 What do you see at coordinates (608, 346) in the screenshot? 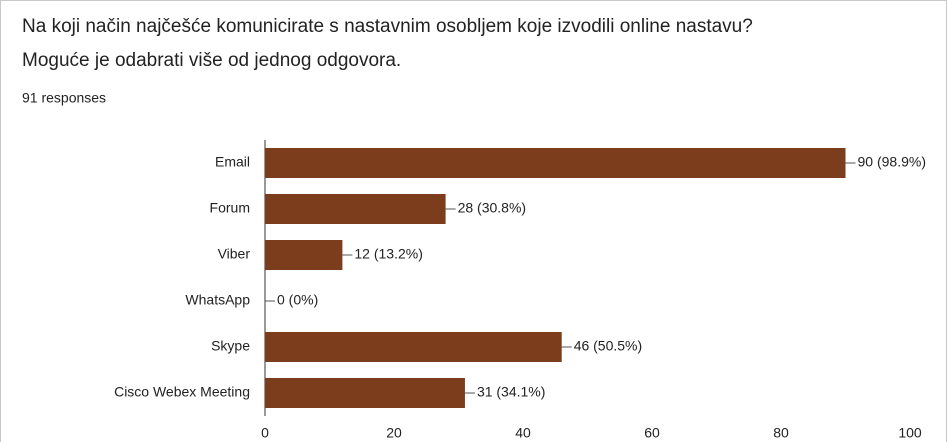
I see `data-label: 46 (50.5%)` at bounding box center [608, 346].